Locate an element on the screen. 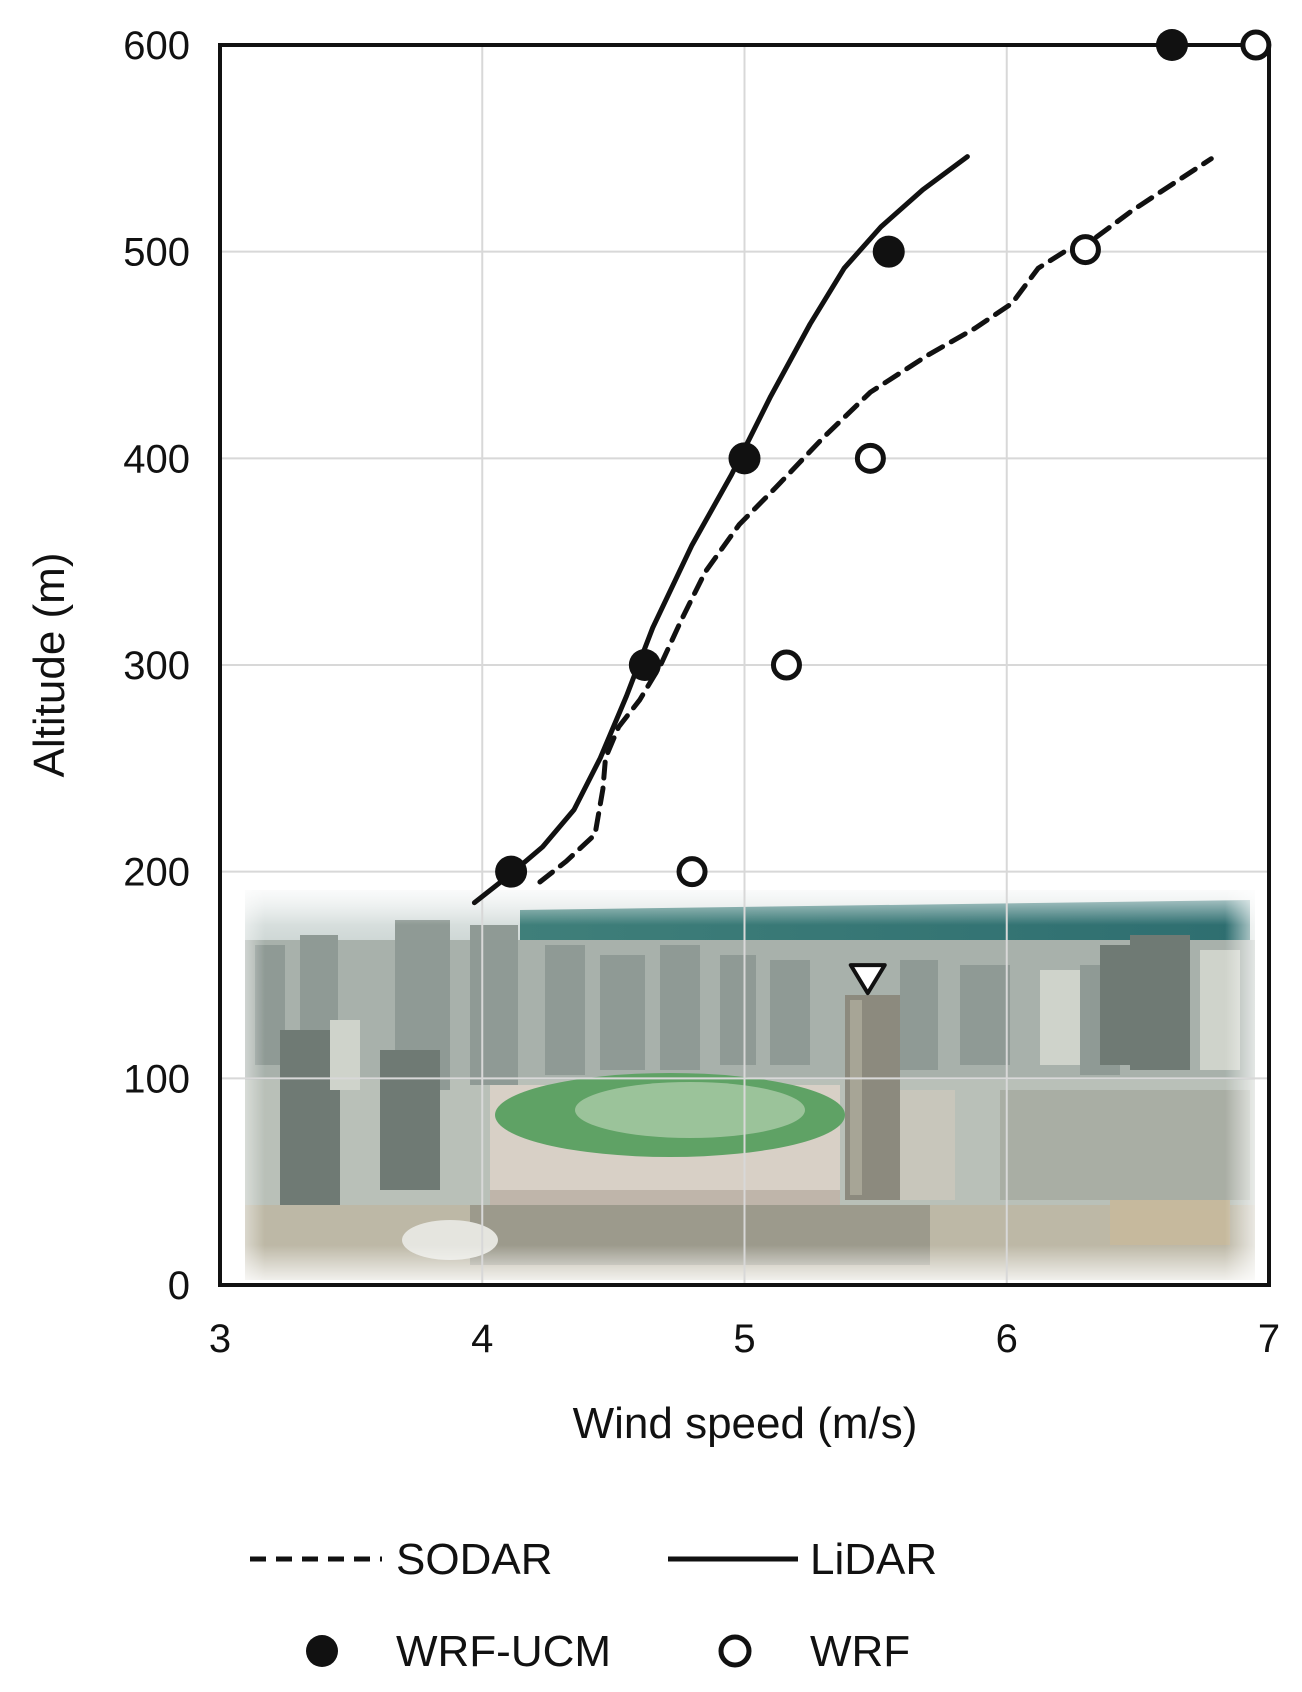 The height and width of the screenshot is (1692, 1302). x-tick-label: 6 is located at coordinates (1007, 1339).